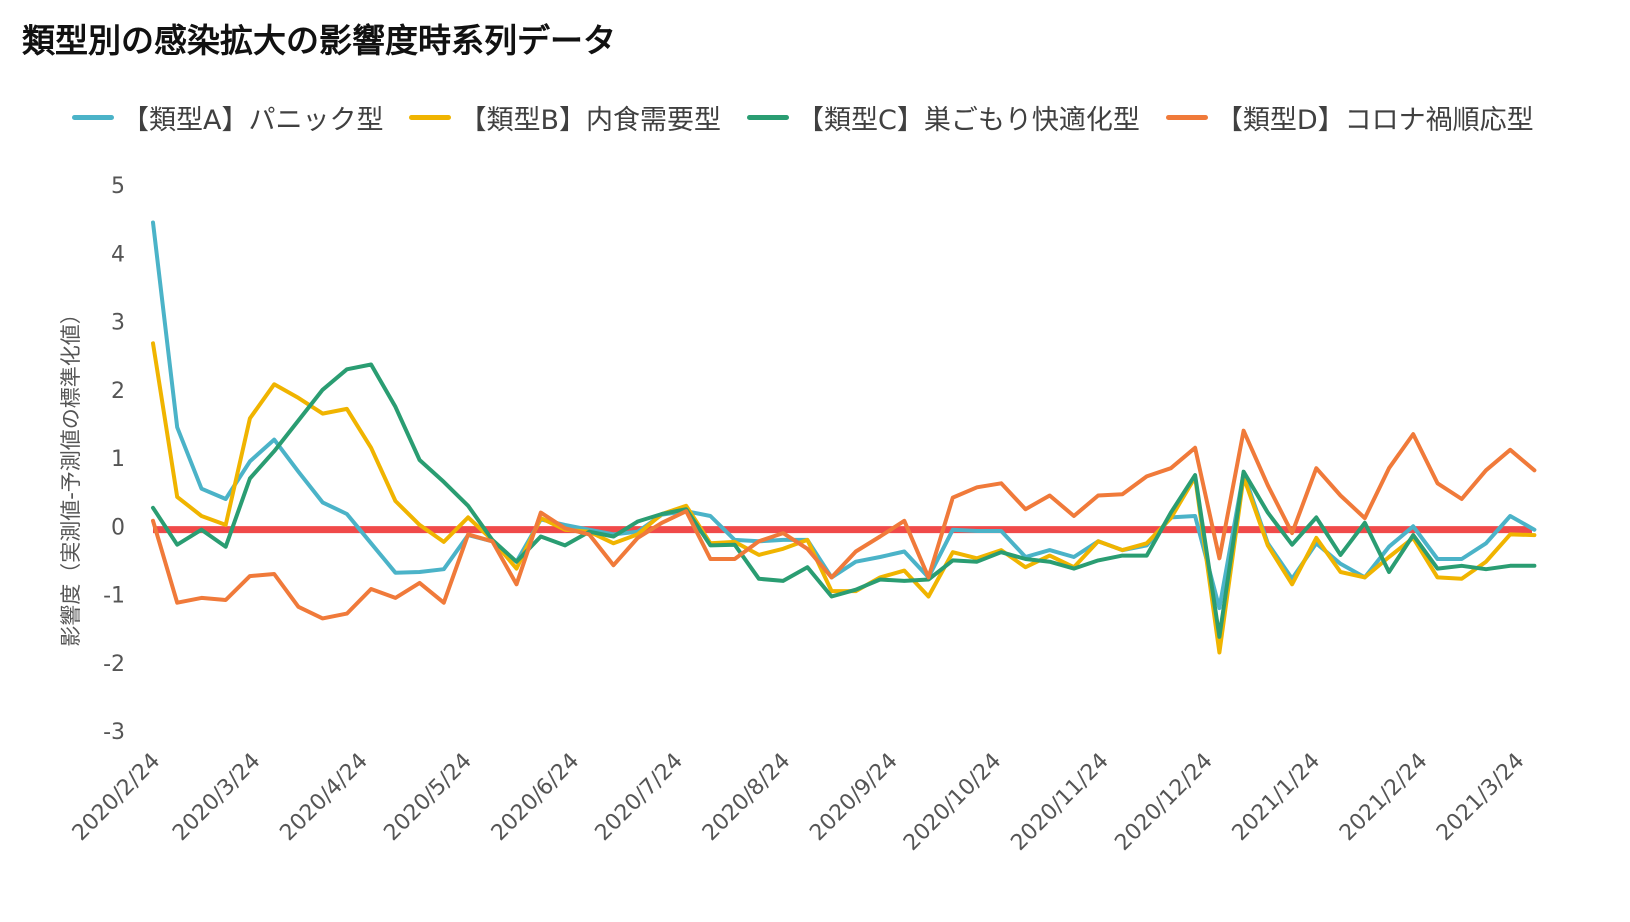 Image resolution: width=1630 pixels, height=922 pixels. Describe the element at coordinates (1186, 117) in the screenshot. I see `legend-swatch-d` at that location.